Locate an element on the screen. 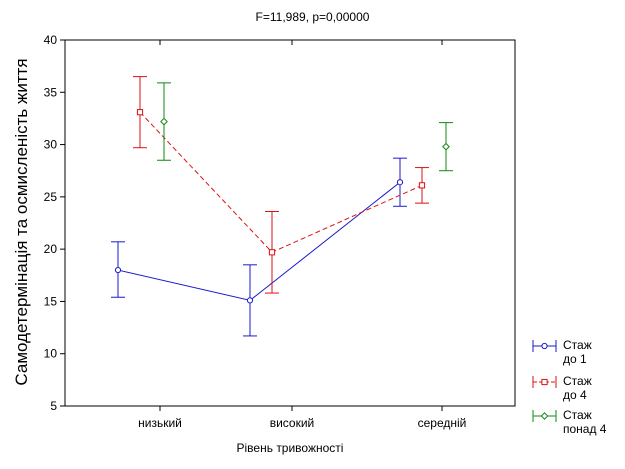  legend-item-label: Стаж понад 4 is located at coordinates (584, 422).